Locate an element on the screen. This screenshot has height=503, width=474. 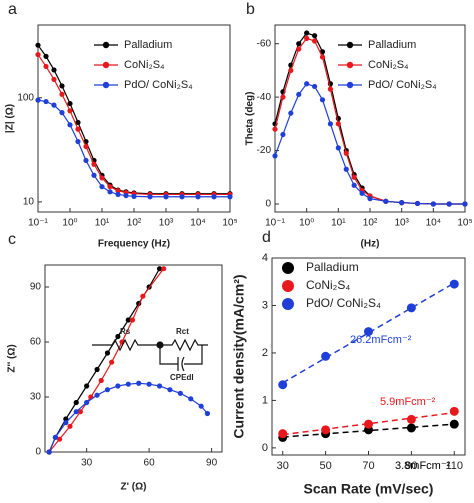
x-axis-label: (Hz) is located at coordinates (370, 244).